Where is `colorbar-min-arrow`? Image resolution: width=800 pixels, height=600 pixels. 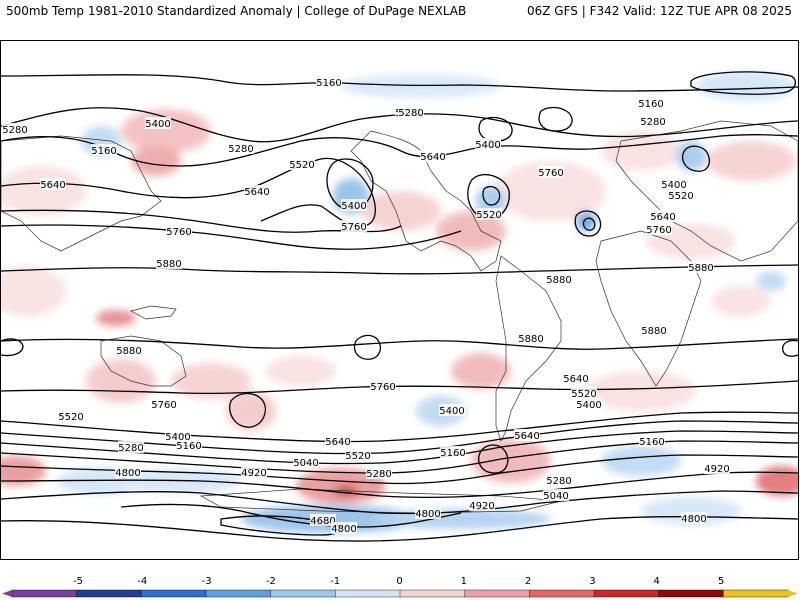
colorbar-min-arrow is located at coordinates (7, 593).